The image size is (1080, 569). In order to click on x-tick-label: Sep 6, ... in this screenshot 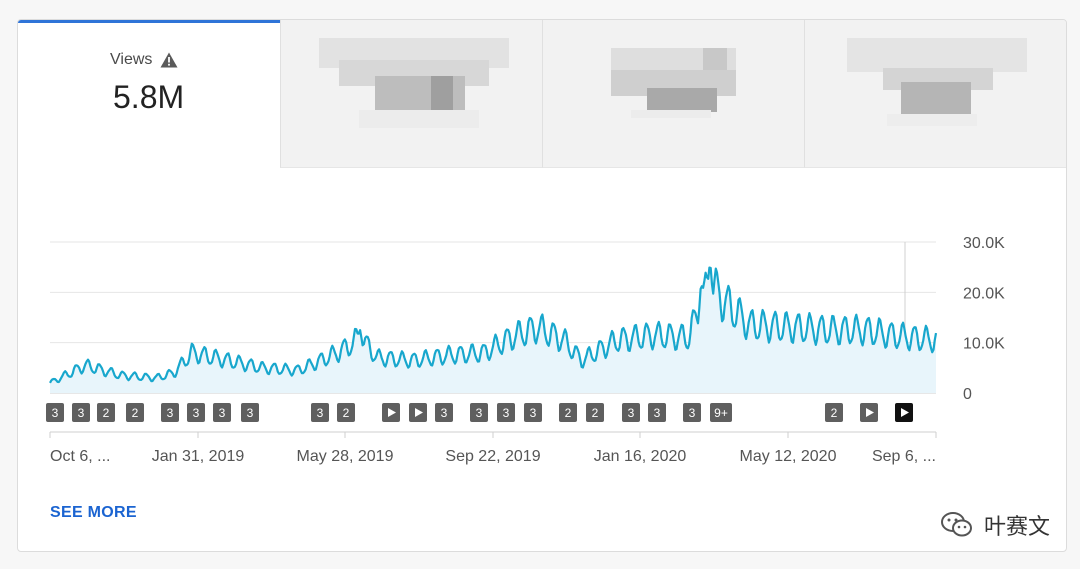, I will do `click(904, 456)`.